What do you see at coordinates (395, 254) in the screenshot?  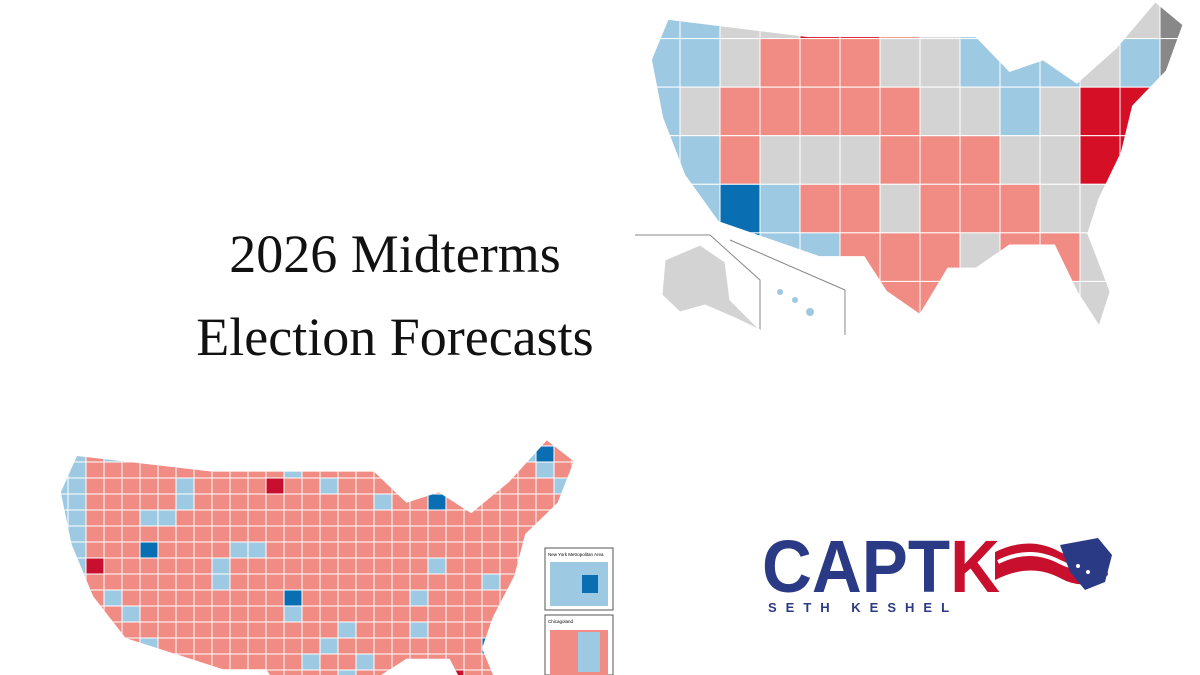 I see `title-line: 2026 Midterms` at bounding box center [395, 254].